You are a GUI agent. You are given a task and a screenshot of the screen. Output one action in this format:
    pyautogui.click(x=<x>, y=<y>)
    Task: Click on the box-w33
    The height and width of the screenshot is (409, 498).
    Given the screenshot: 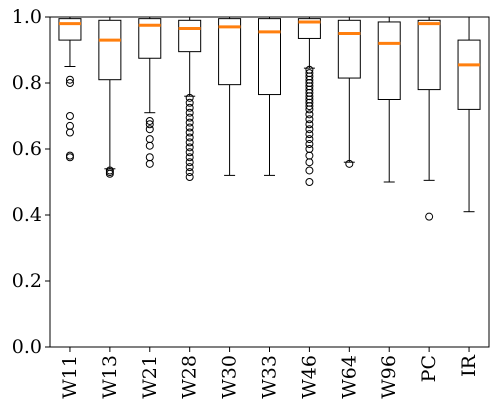 What is the action you would take?
    pyautogui.click(x=269, y=96)
    